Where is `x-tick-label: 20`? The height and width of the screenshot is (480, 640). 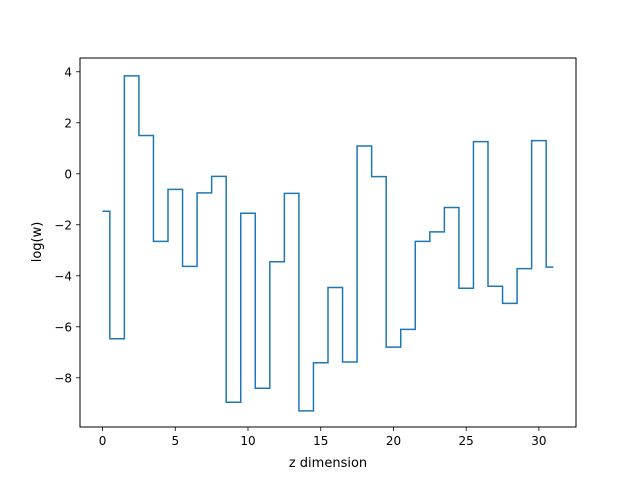
x-tick-label: 20 is located at coordinates (393, 441).